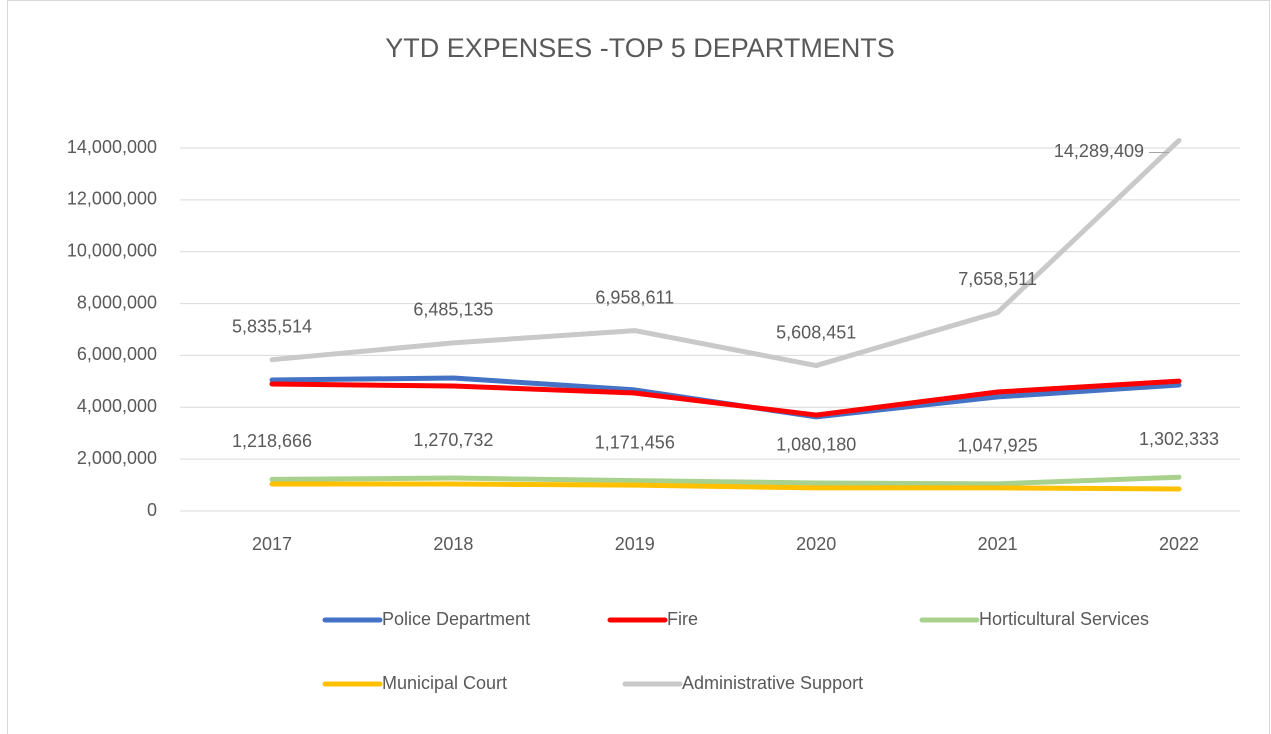  What do you see at coordinates (272, 326) in the screenshot?
I see `data-label: 5,835,514` at bounding box center [272, 326].